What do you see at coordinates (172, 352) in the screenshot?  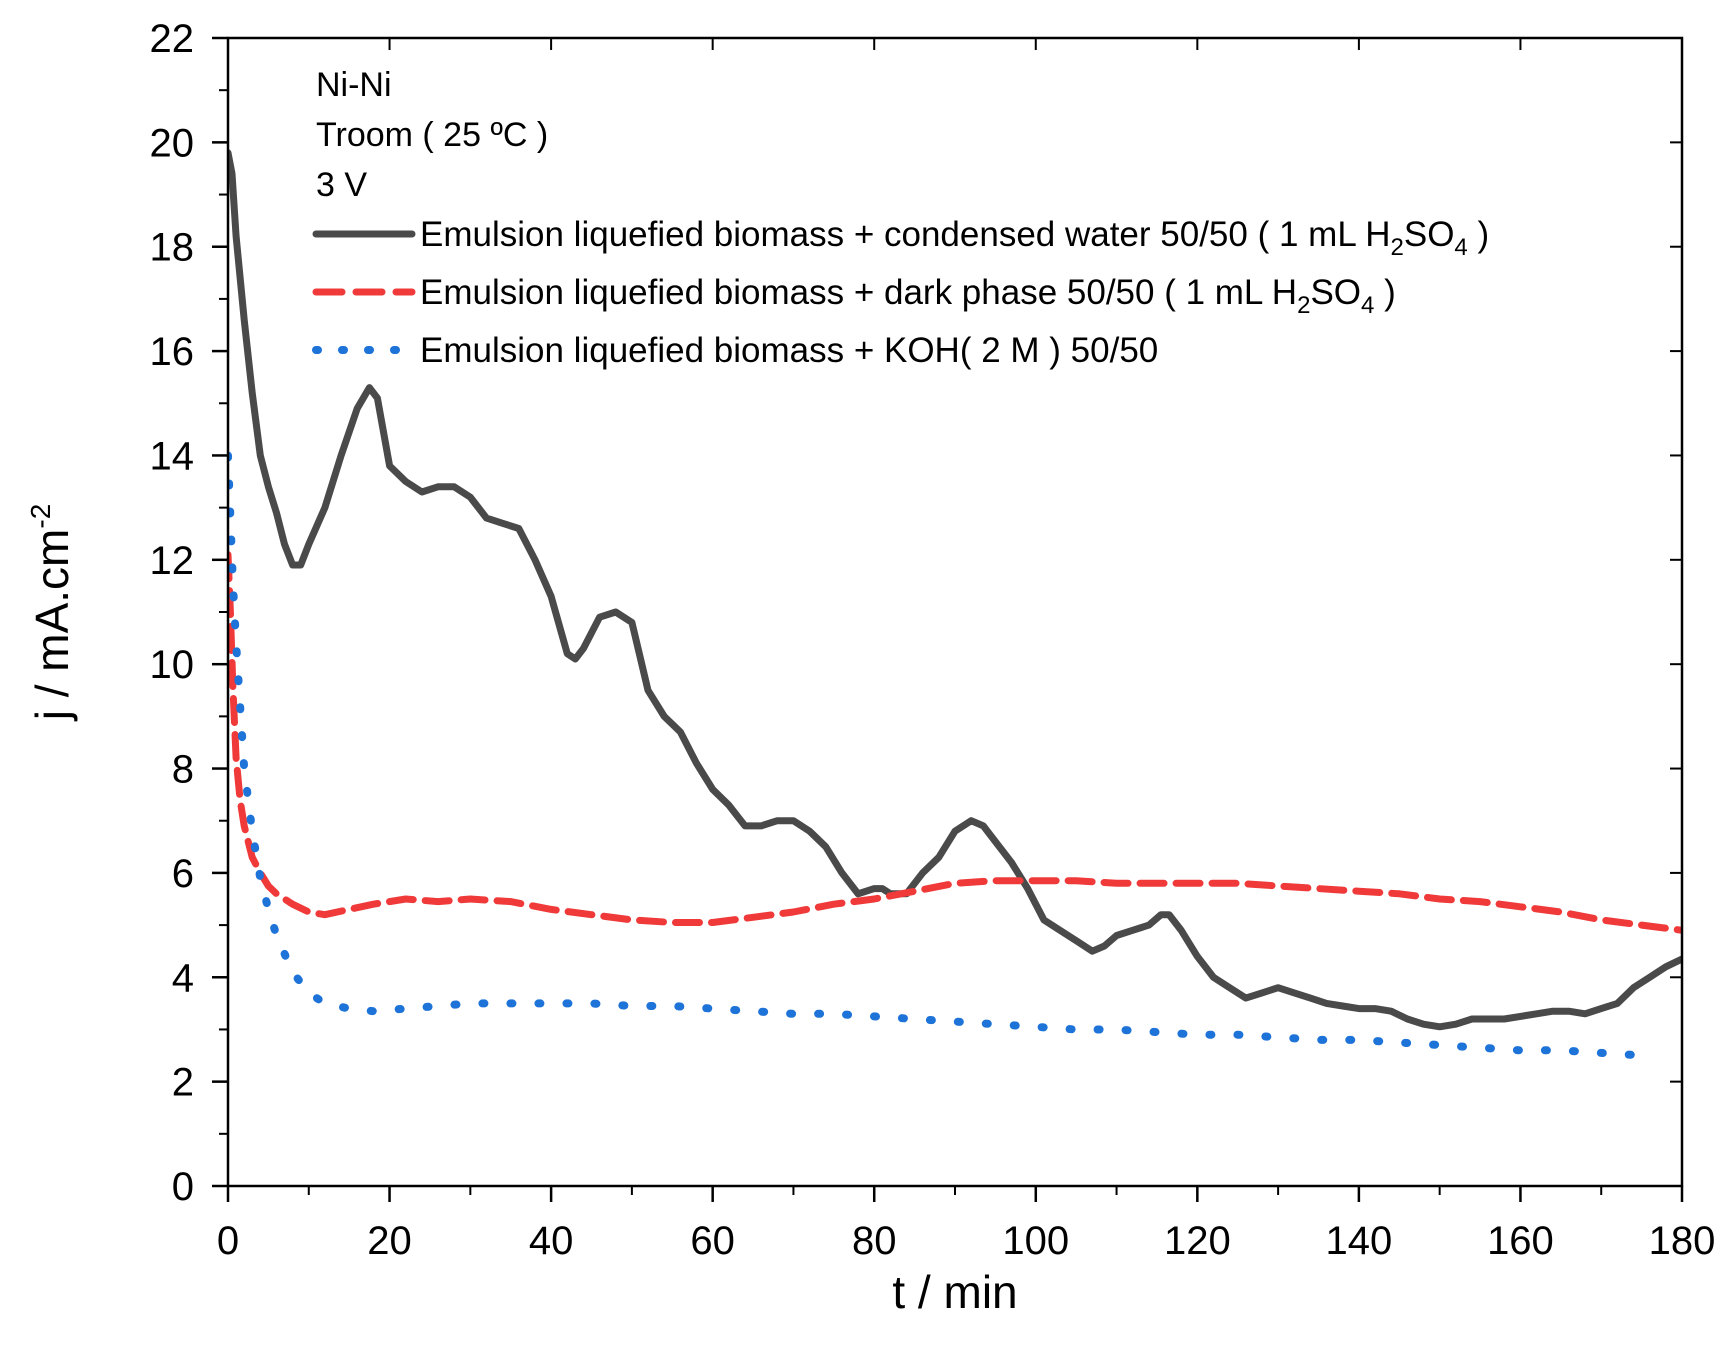 I see `y-tick-label: 16` at bounding box center [172, 352].